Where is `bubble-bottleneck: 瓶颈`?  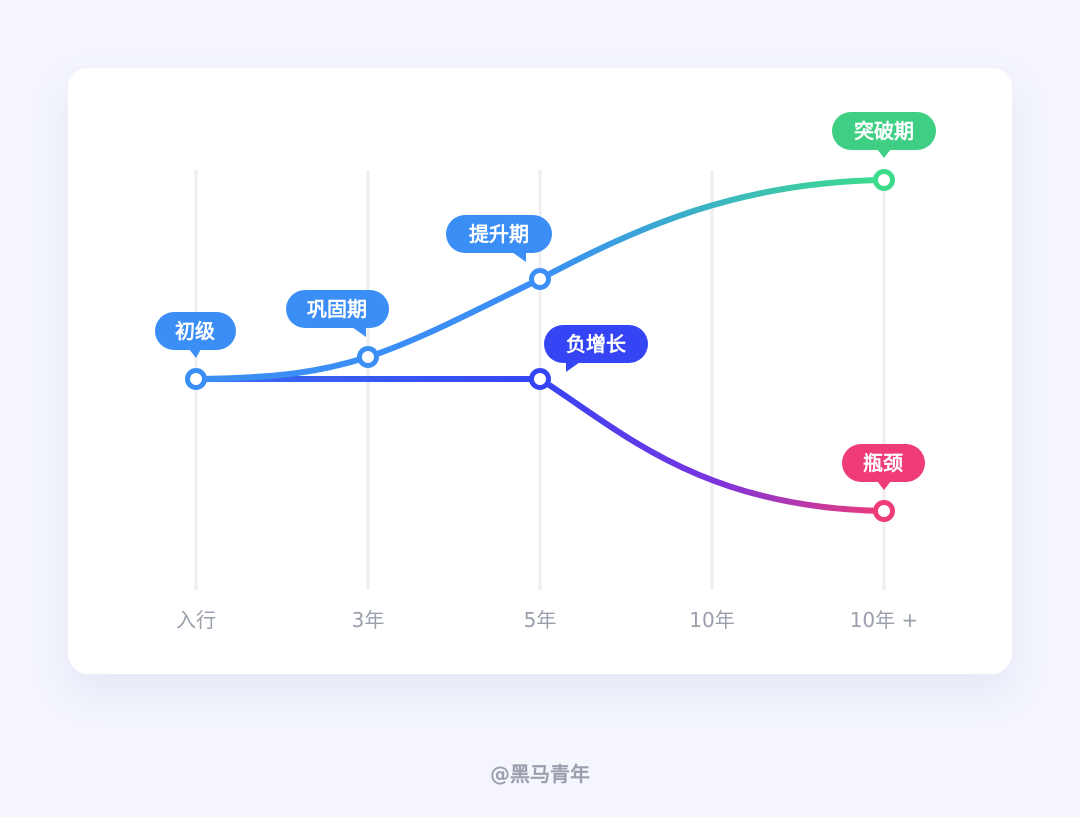
bubble-bottleneck: 瓶颈 is located at coordinates (883, 467).